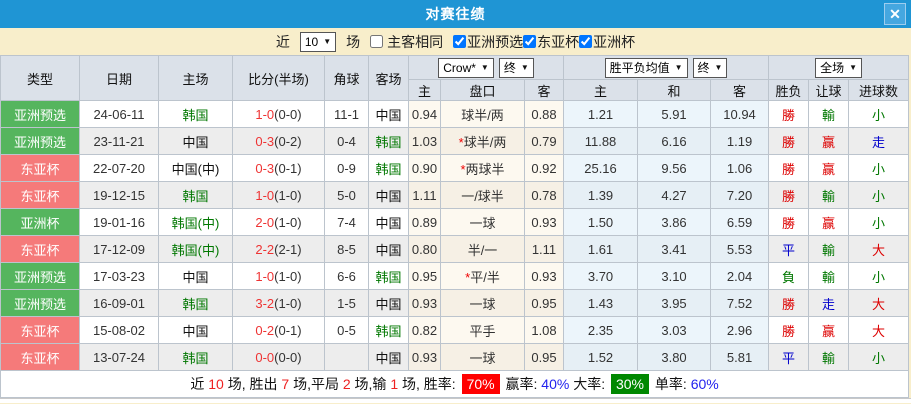  I want to click on match-type-badge: 亚洲预选, so click(40, 141).